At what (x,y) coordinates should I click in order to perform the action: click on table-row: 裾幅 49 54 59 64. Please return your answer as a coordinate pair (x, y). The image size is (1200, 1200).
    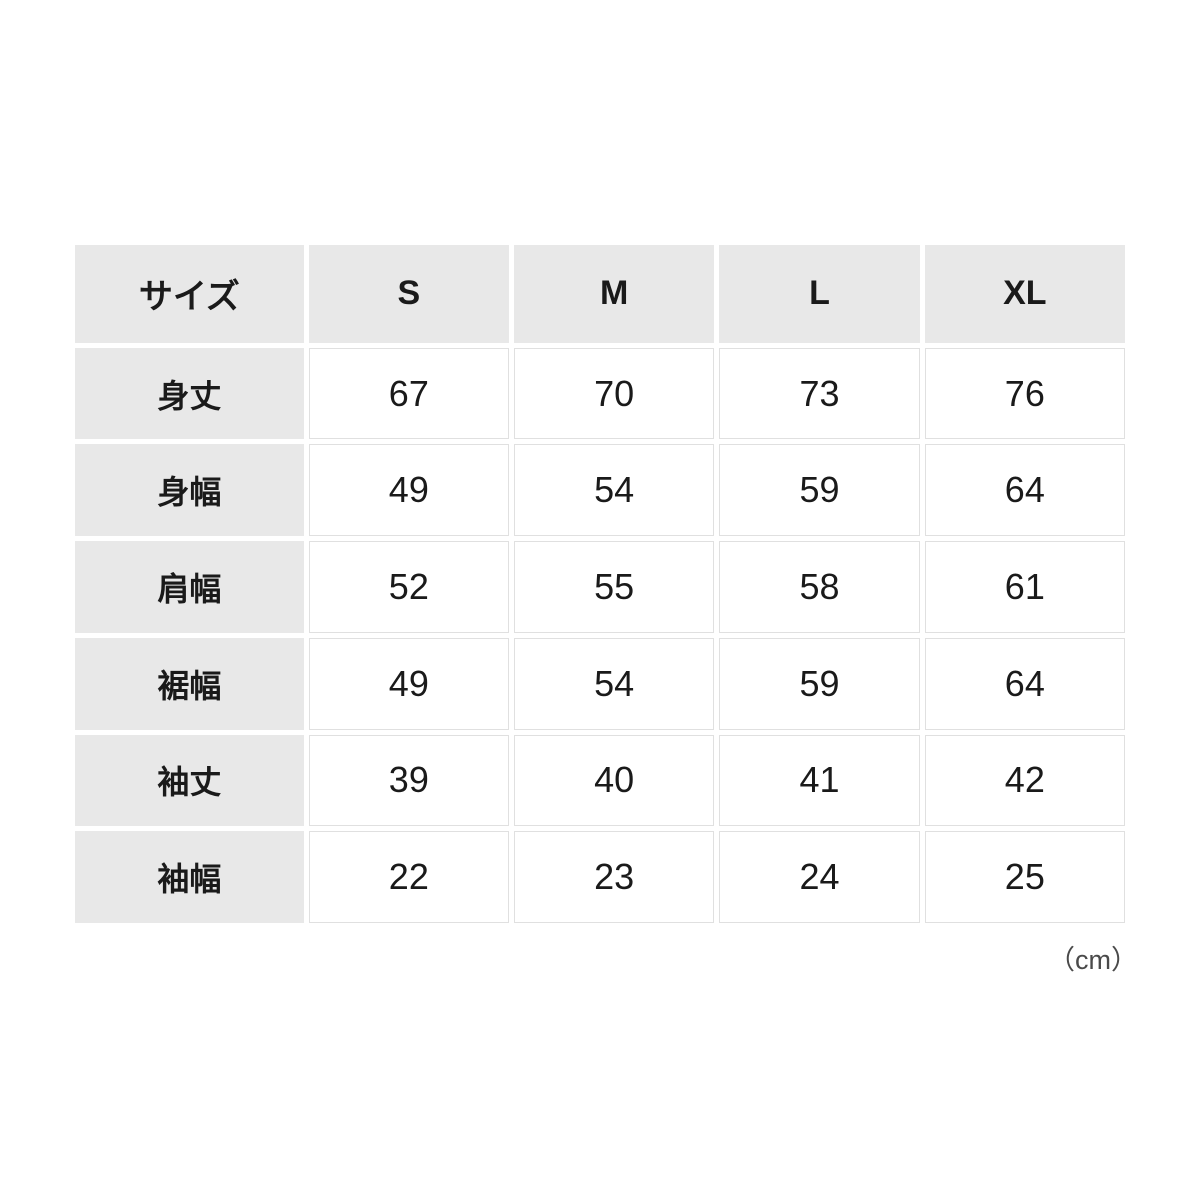
    Looking at the image, I should click on (600, 683).